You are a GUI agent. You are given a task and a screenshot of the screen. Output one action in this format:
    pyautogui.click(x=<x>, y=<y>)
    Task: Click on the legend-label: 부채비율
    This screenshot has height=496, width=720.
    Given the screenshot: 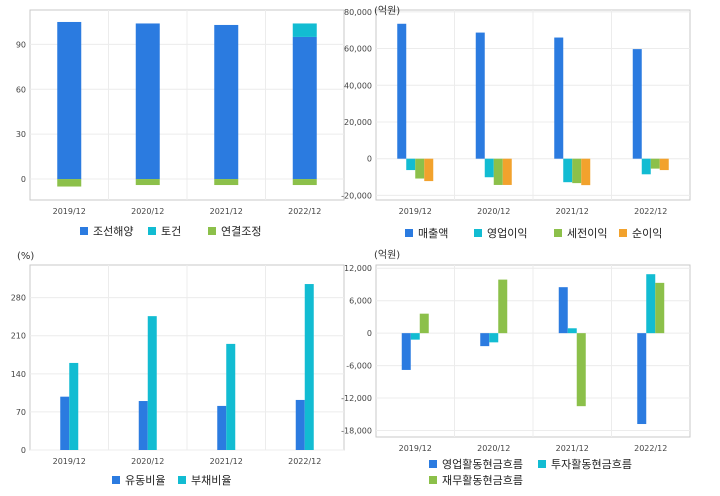 What is the action you would take?
    pyautogui.click(x=211, y=480)
    